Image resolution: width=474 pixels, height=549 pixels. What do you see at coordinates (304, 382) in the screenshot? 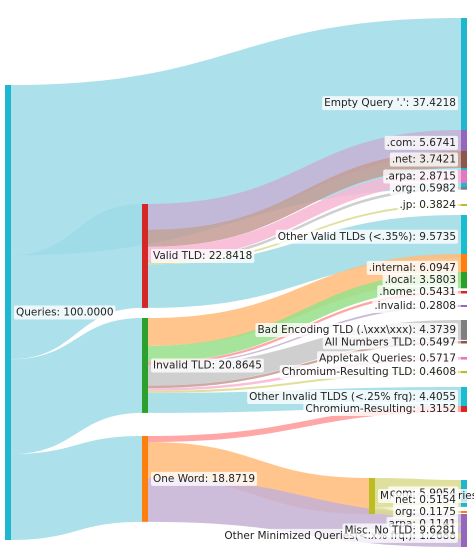
I see `link-invalid-to-chromtld` at bounding box center [304, 382].